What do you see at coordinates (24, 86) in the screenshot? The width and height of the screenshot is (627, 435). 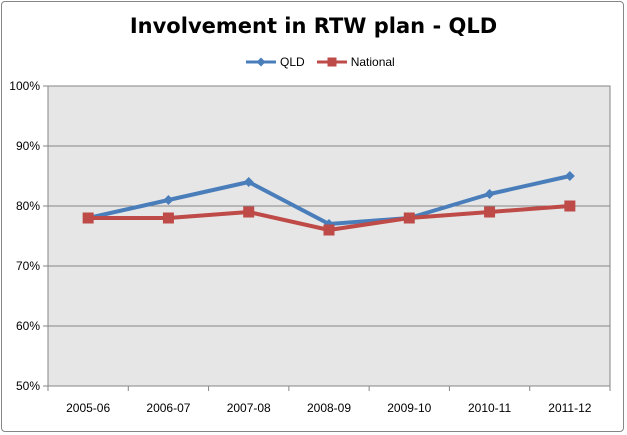 I see `y-tick-label: 100%` at bounding box center [24, 86].